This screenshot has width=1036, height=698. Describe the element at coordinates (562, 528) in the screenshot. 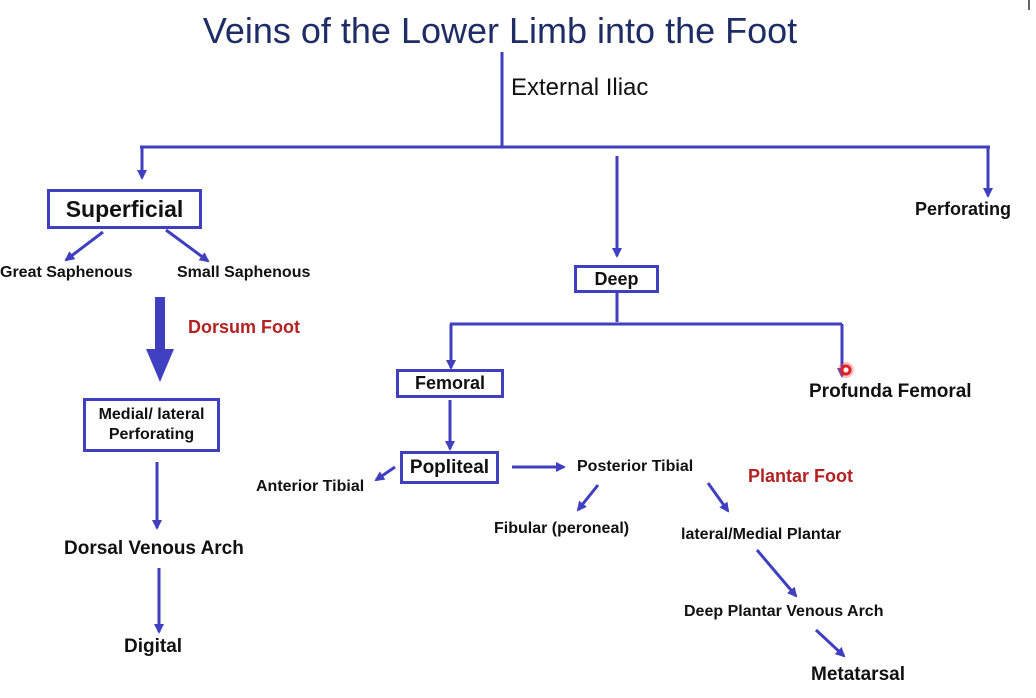

I see `node-fibular: Fibular (peroneal)` at that location.